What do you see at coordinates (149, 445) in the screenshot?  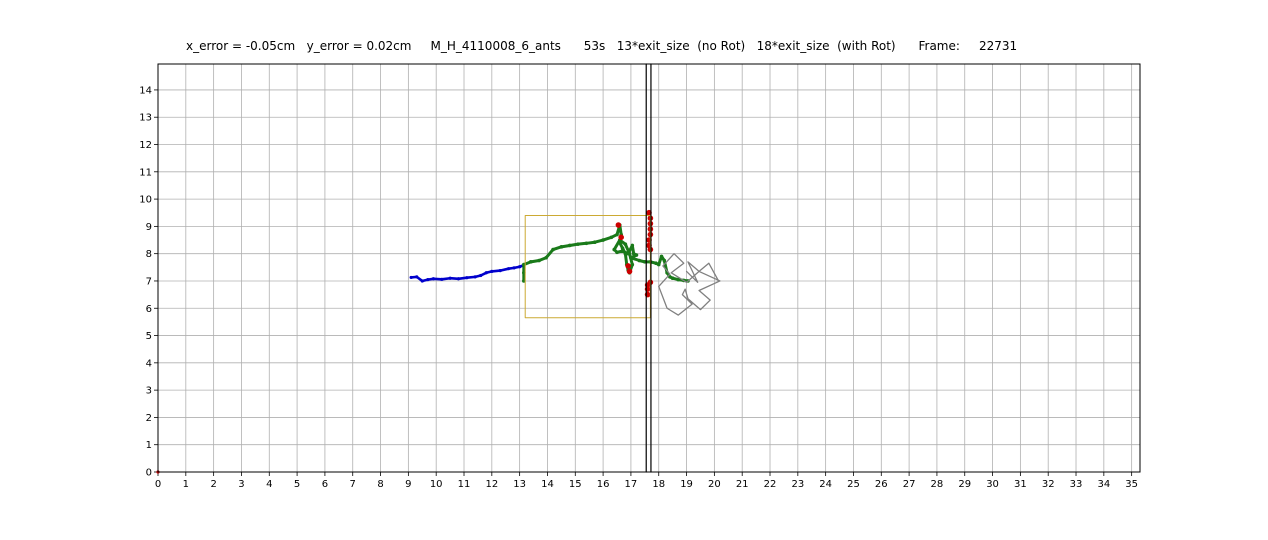 I see `y-tick-label: 1` at bounding box center [149, 445].